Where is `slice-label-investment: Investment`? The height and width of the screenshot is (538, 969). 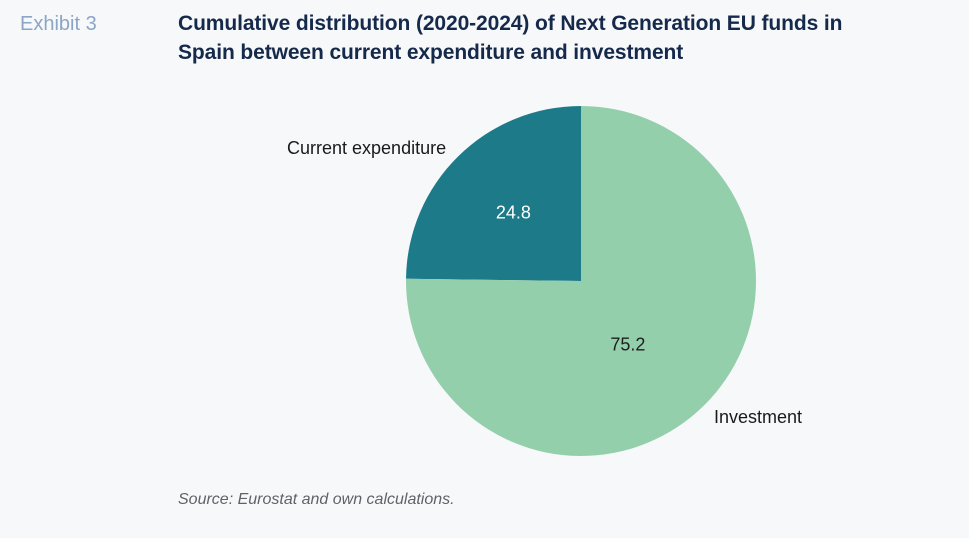
slice-label-investment: Investment is located at coordinates (758, 417).